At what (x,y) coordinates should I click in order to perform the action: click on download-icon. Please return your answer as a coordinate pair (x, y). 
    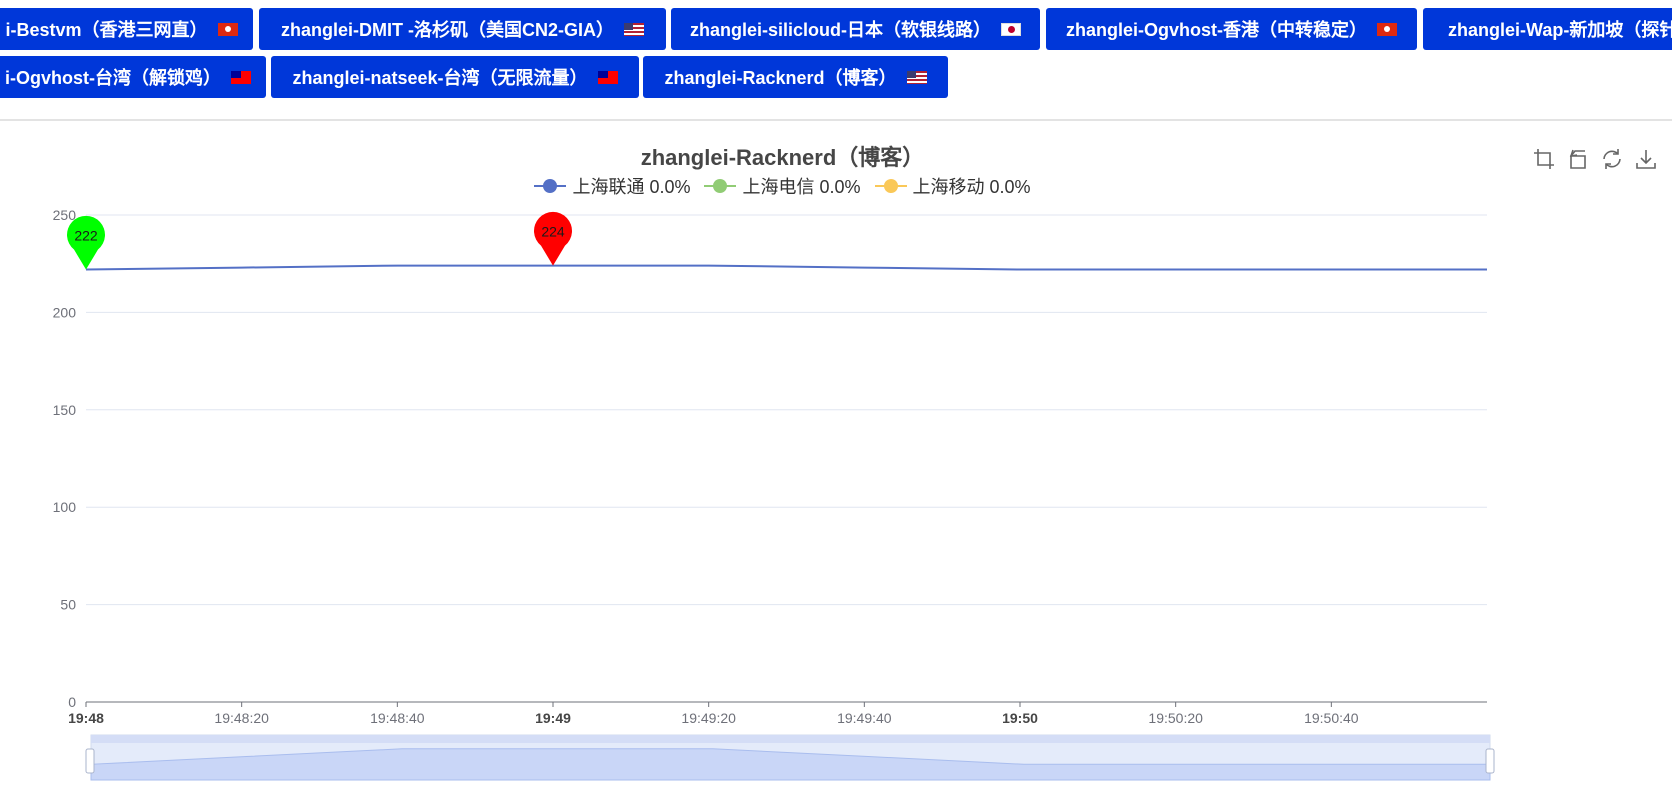
    Looking at the image, I should click on (1646, 159).